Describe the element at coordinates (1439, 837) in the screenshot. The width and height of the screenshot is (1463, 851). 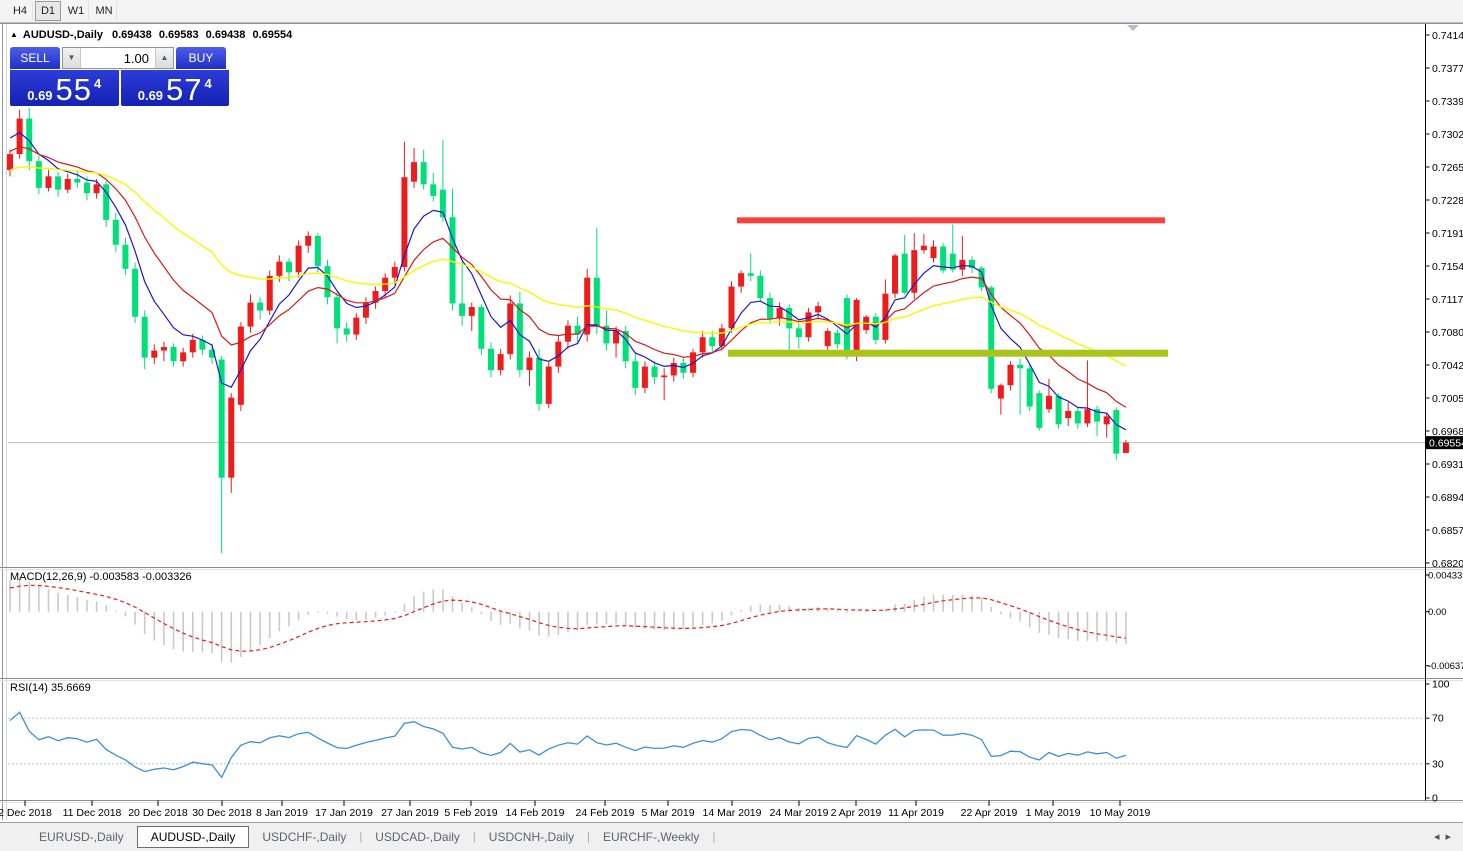
I see `tab-scroll-left-icon: ◂` at that location.